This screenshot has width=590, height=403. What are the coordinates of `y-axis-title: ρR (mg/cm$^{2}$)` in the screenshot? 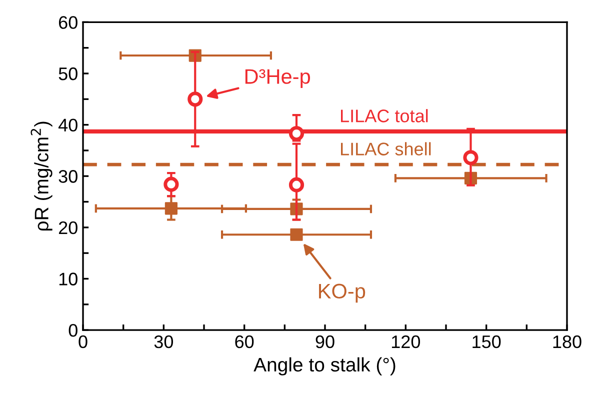 It's located at (41, 176).